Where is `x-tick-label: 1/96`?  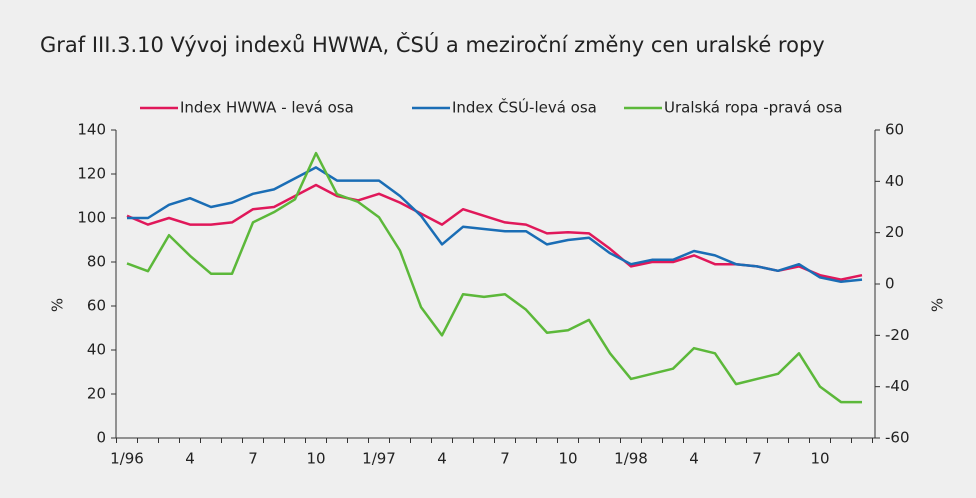 x-tick-label: 1/96 is located at coordinates (127, 459).